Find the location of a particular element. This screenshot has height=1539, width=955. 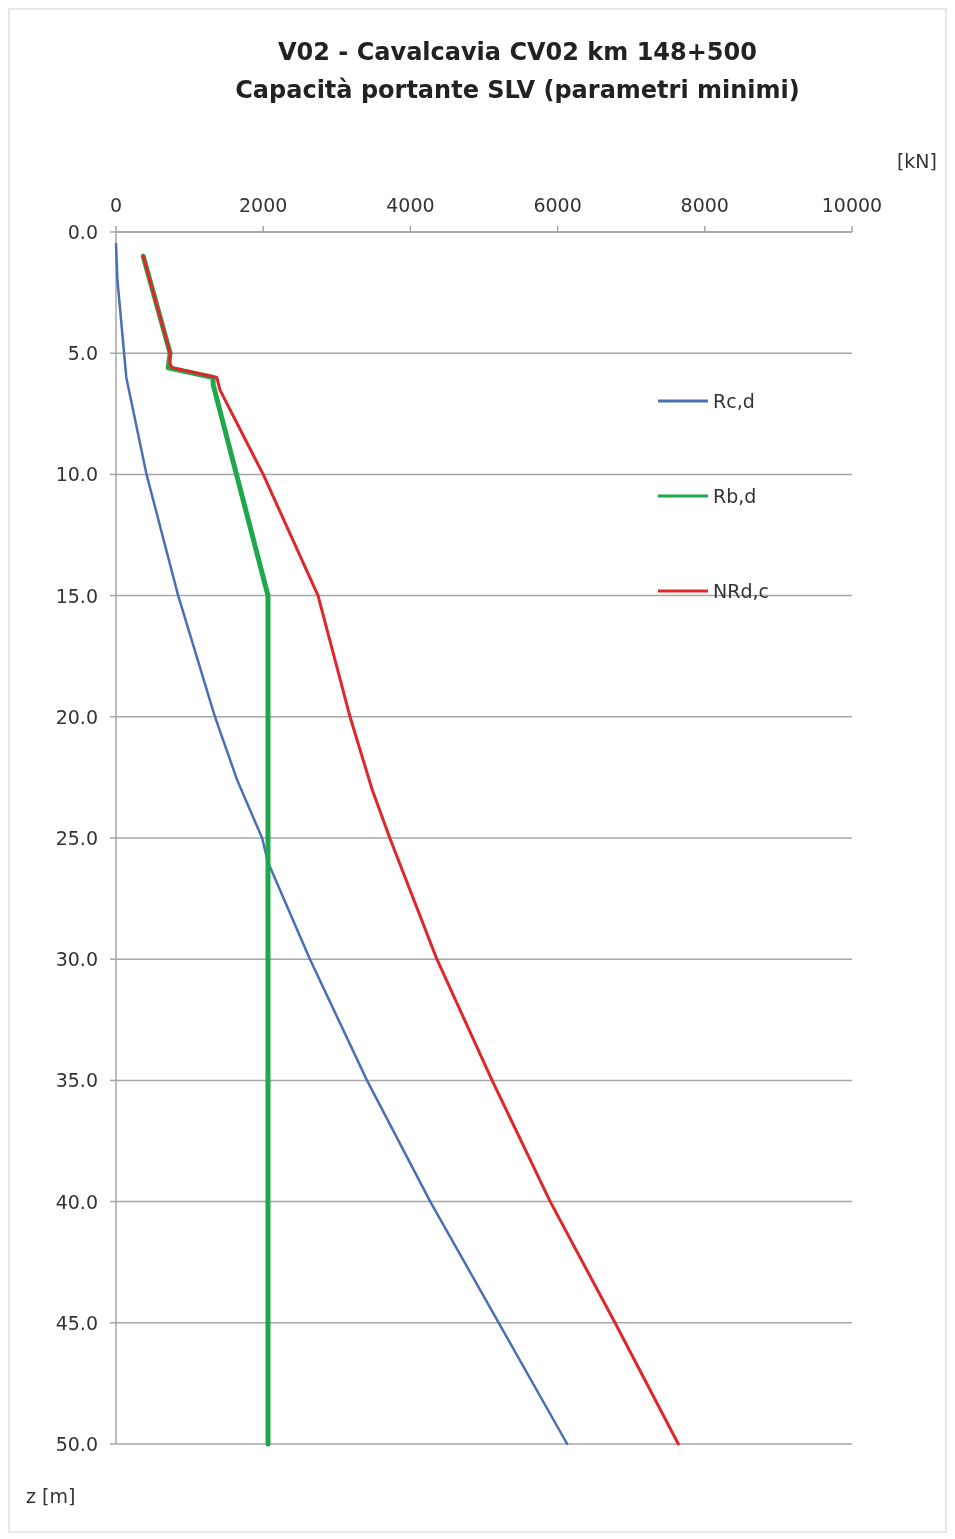

y-axis-title: z [m] is located at coordinates (51, 1496).